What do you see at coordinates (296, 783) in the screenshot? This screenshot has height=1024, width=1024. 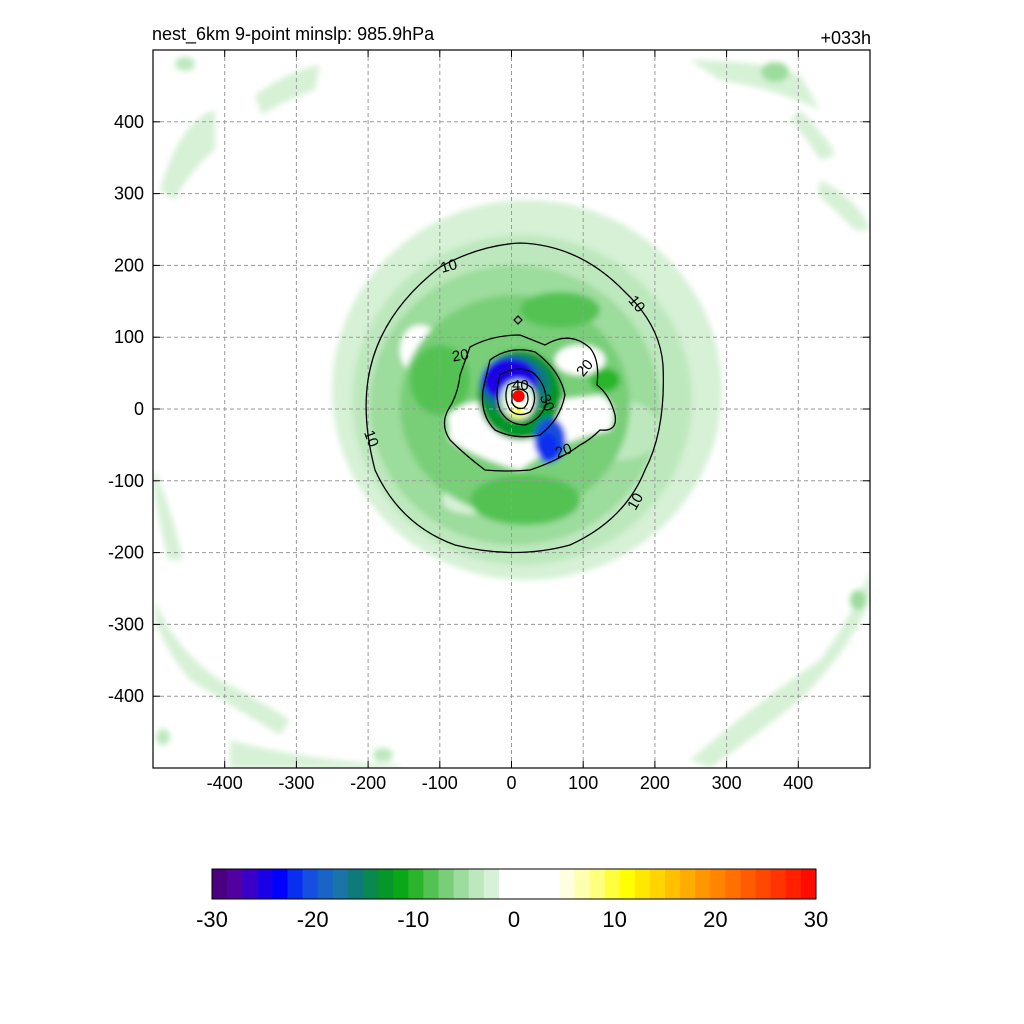 I see `x-tick-label: -300` at bounding box center [296, 783].